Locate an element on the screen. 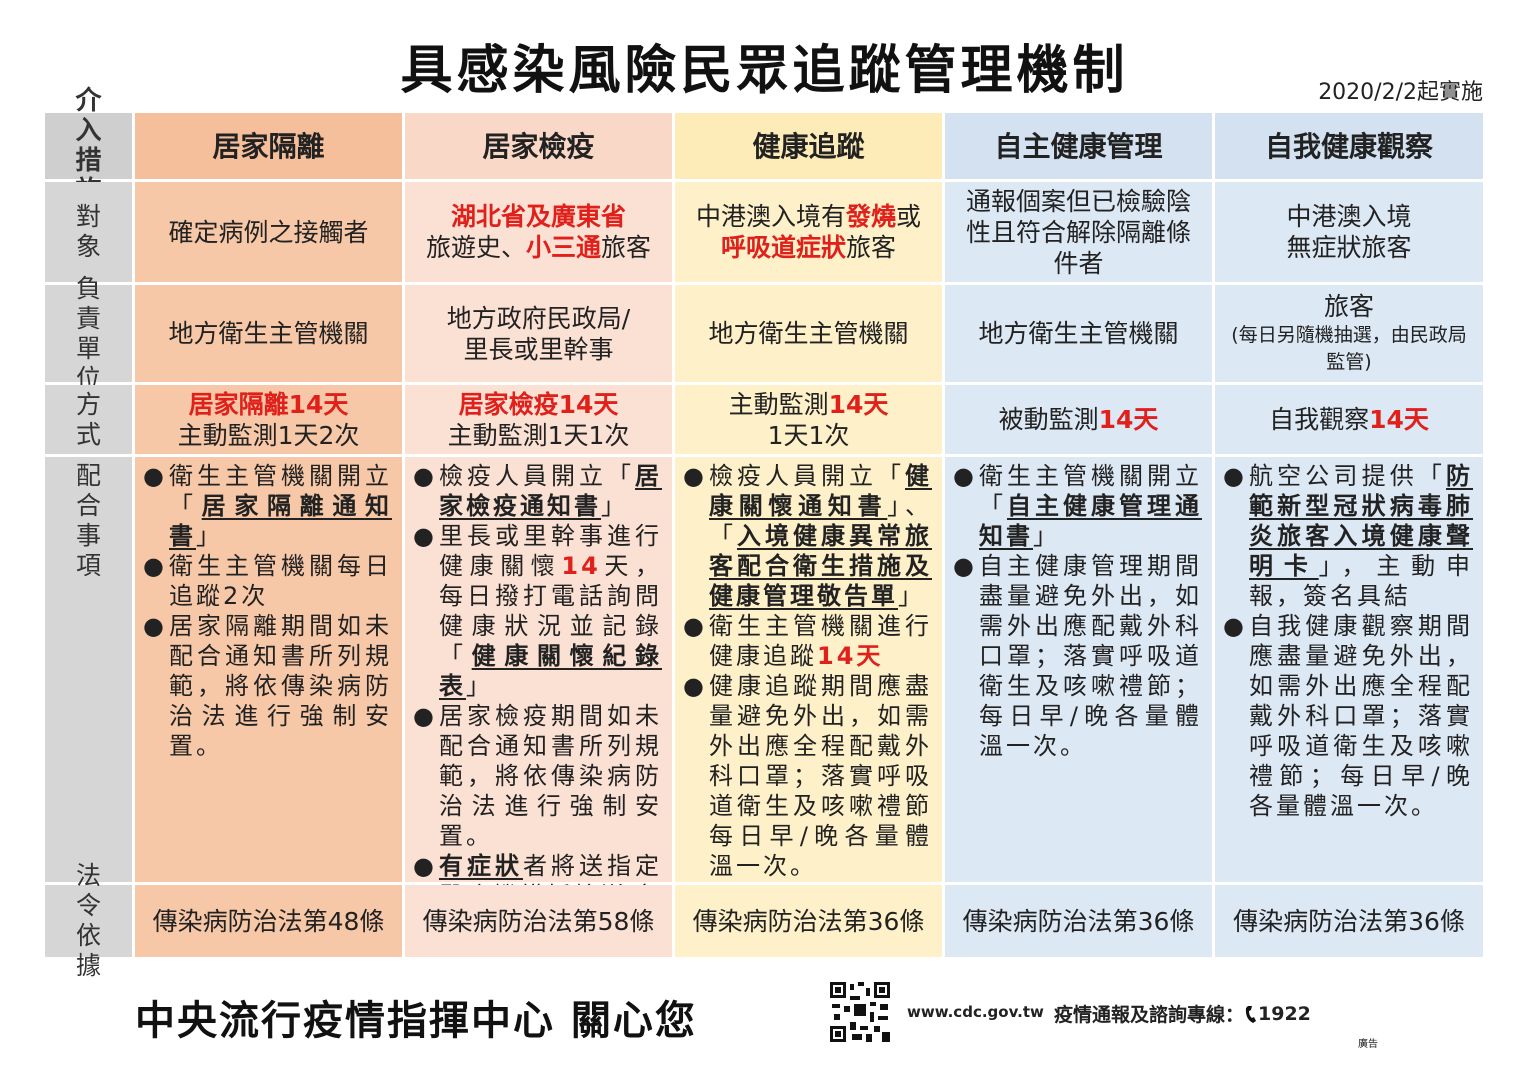 Image resolution: width=1529 pixels, height=1070 pixels. column-header: 居家檢疫 is located at coordinates (538, 146).